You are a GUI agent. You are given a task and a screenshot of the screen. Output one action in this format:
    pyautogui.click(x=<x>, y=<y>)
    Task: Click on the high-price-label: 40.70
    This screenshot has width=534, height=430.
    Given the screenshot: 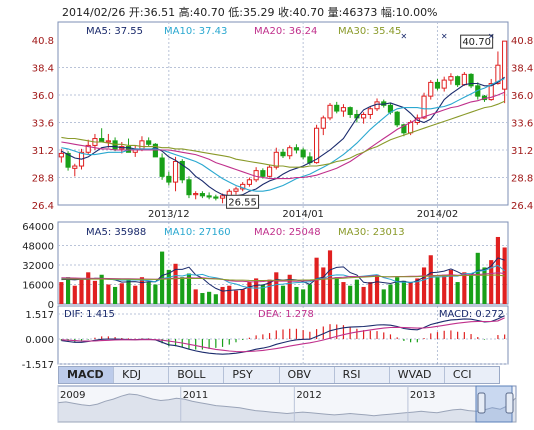 What is the action you would take?
    pyautogui.click(x=477, y=41)
    